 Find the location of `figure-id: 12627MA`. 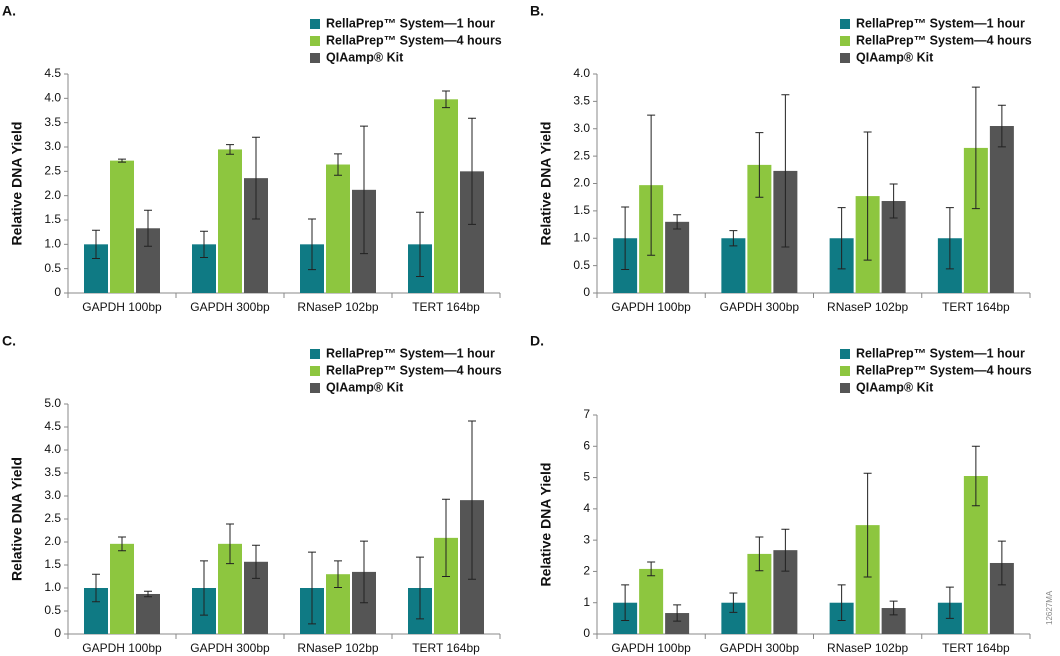

figure-id: 12627MA is located at coordinates (1049, 607).